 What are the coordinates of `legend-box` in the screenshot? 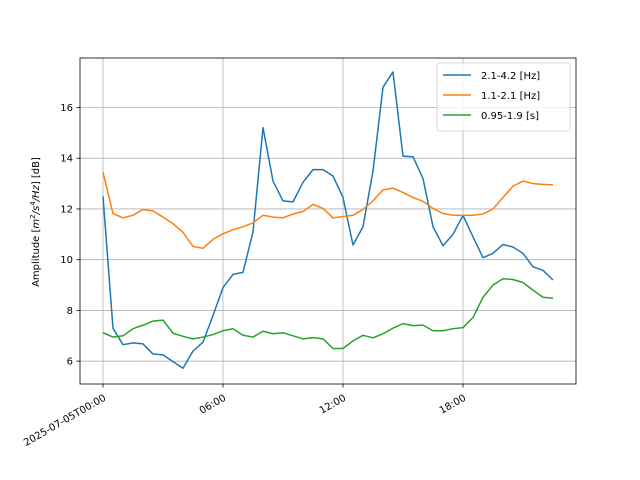 It's located at (503, 97).